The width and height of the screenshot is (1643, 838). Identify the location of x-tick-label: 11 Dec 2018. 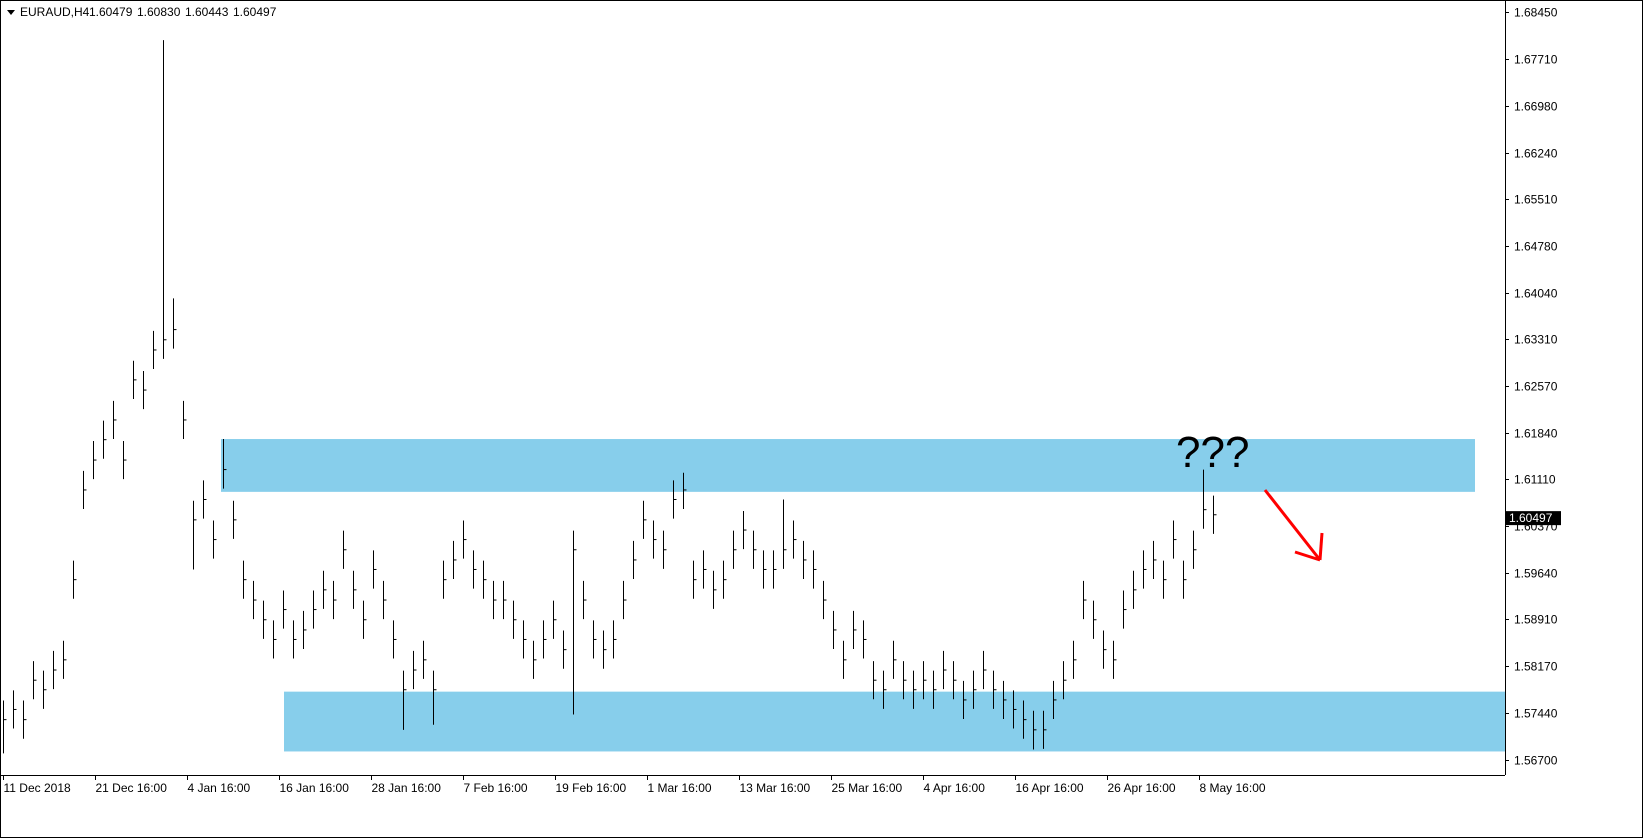
(37, 788).